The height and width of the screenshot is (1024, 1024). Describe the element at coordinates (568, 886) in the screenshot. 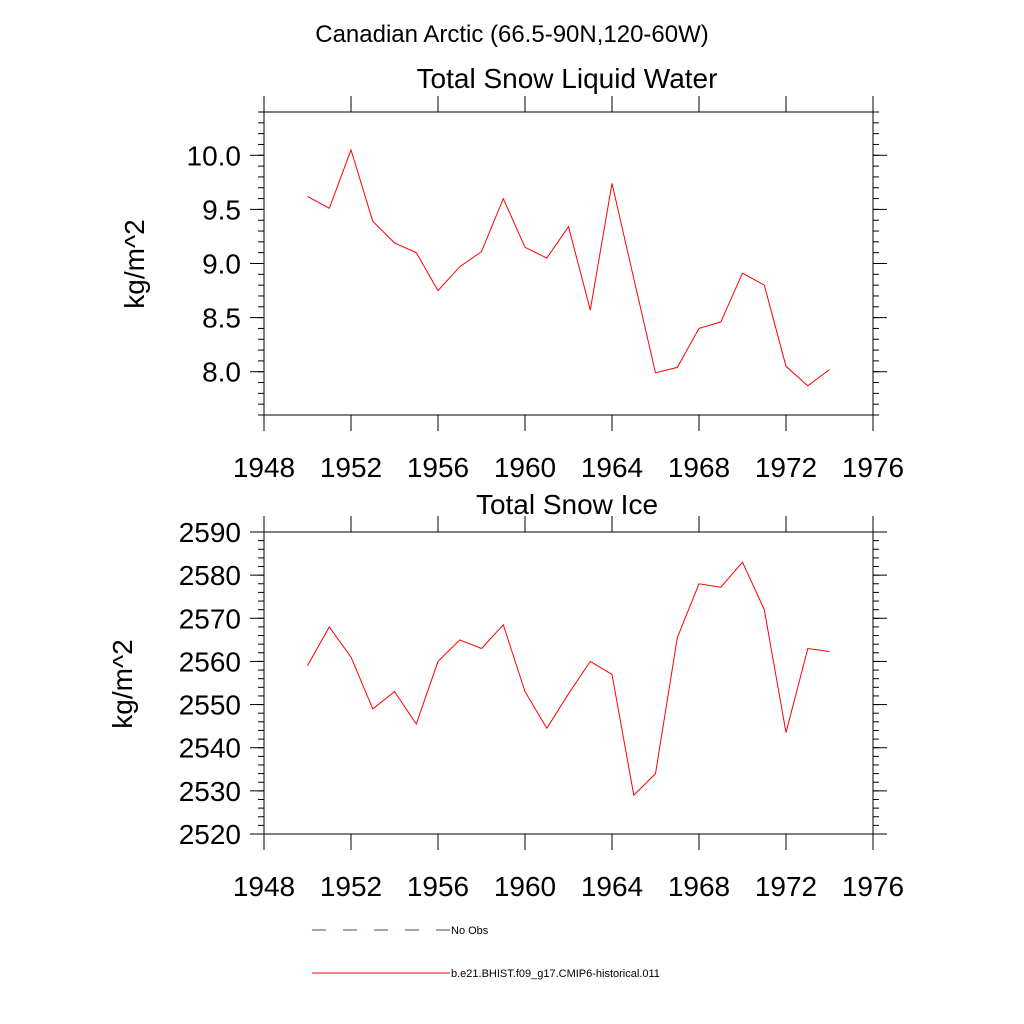

I see `x-tick-labels-snow-ice: 1948 1952 1956 1960 1964 1968 1972 1976` at that location.